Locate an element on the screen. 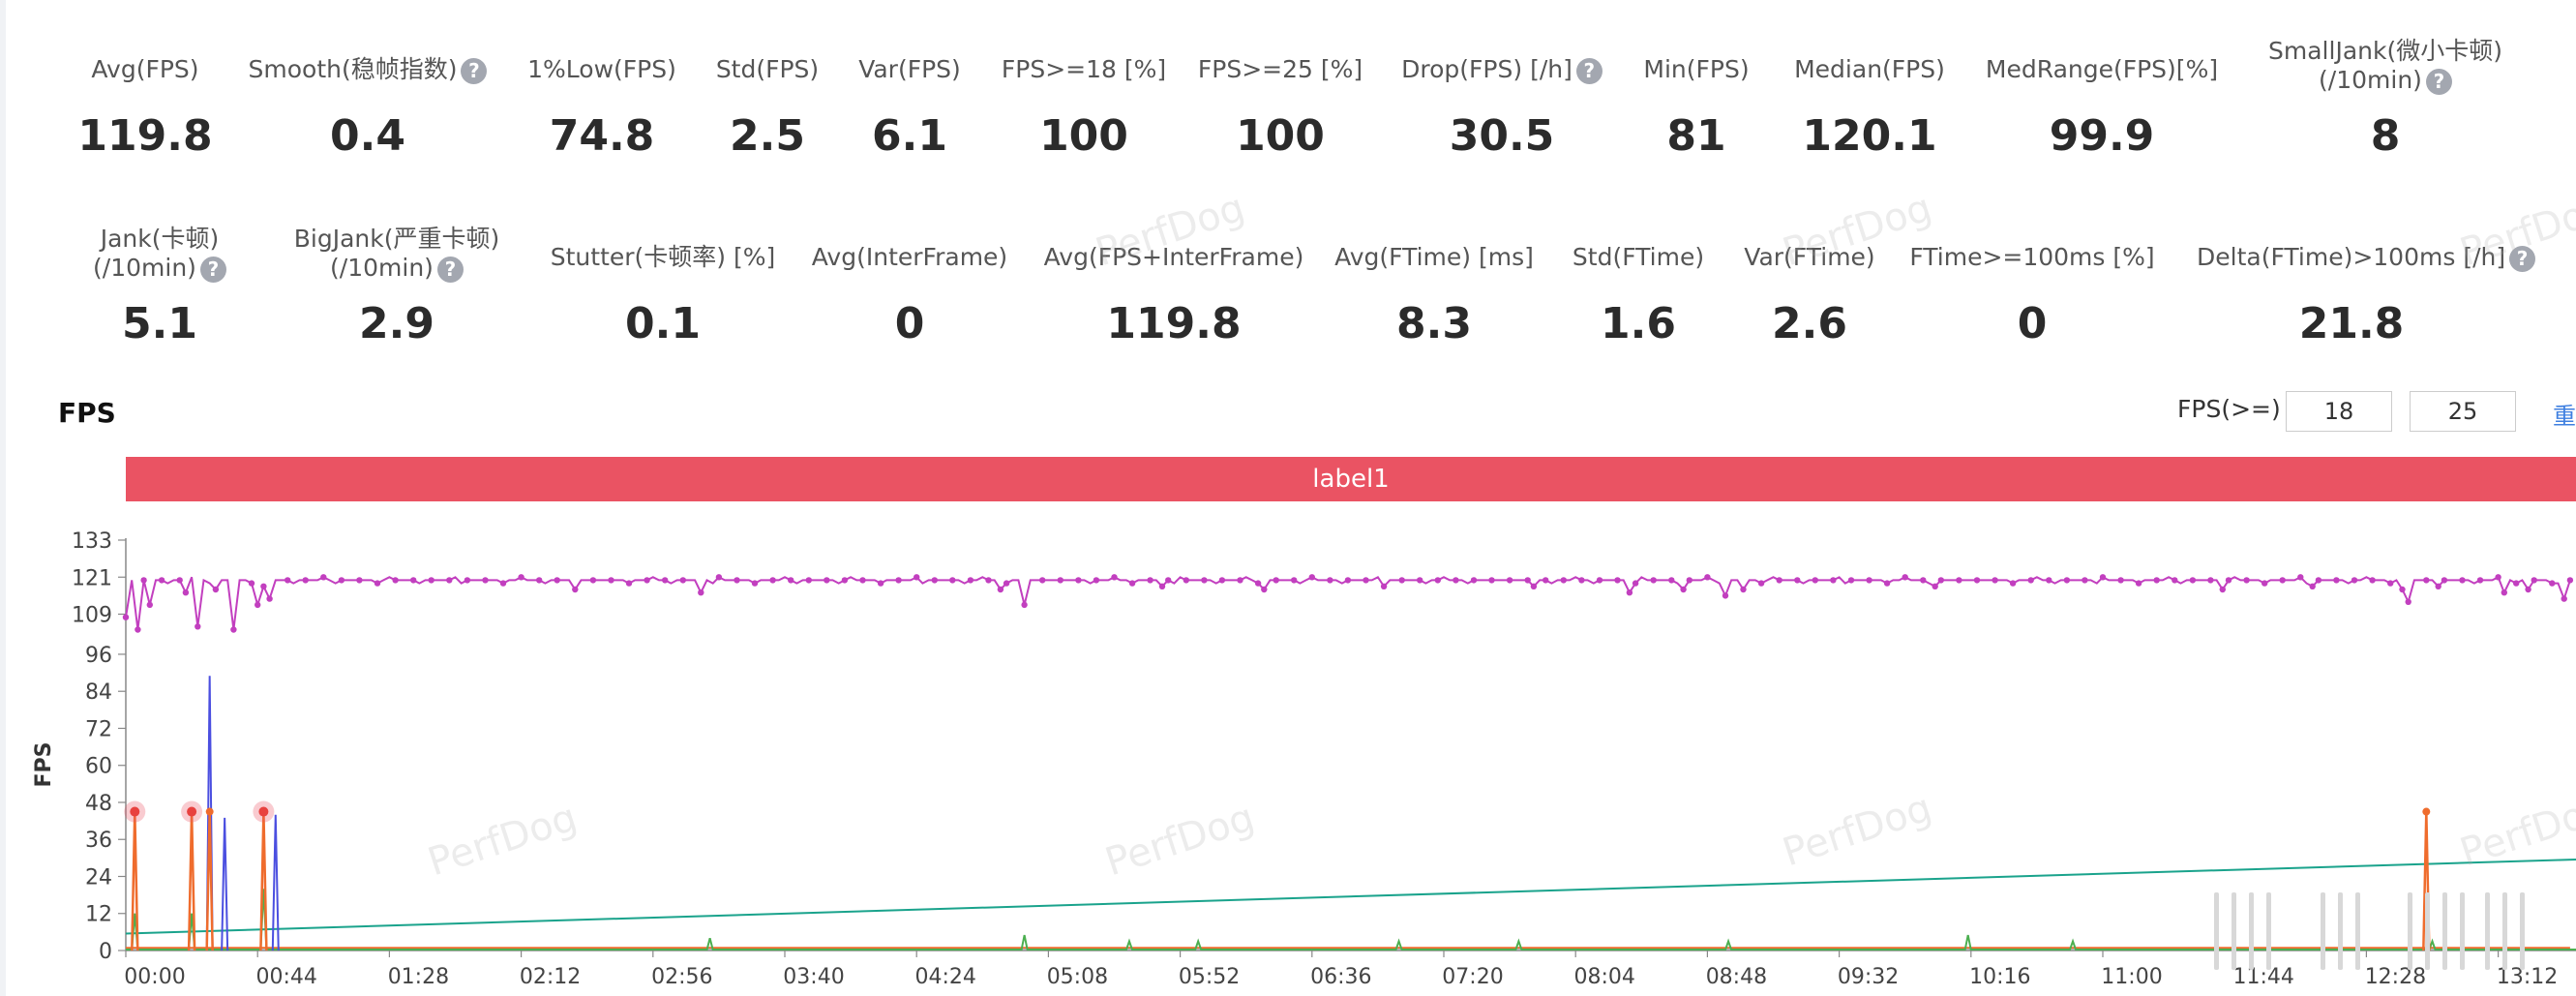 The width and height of the screenshot is (2576, 996). chart-label-bar: label1 is located at coordinates (1351, 479).